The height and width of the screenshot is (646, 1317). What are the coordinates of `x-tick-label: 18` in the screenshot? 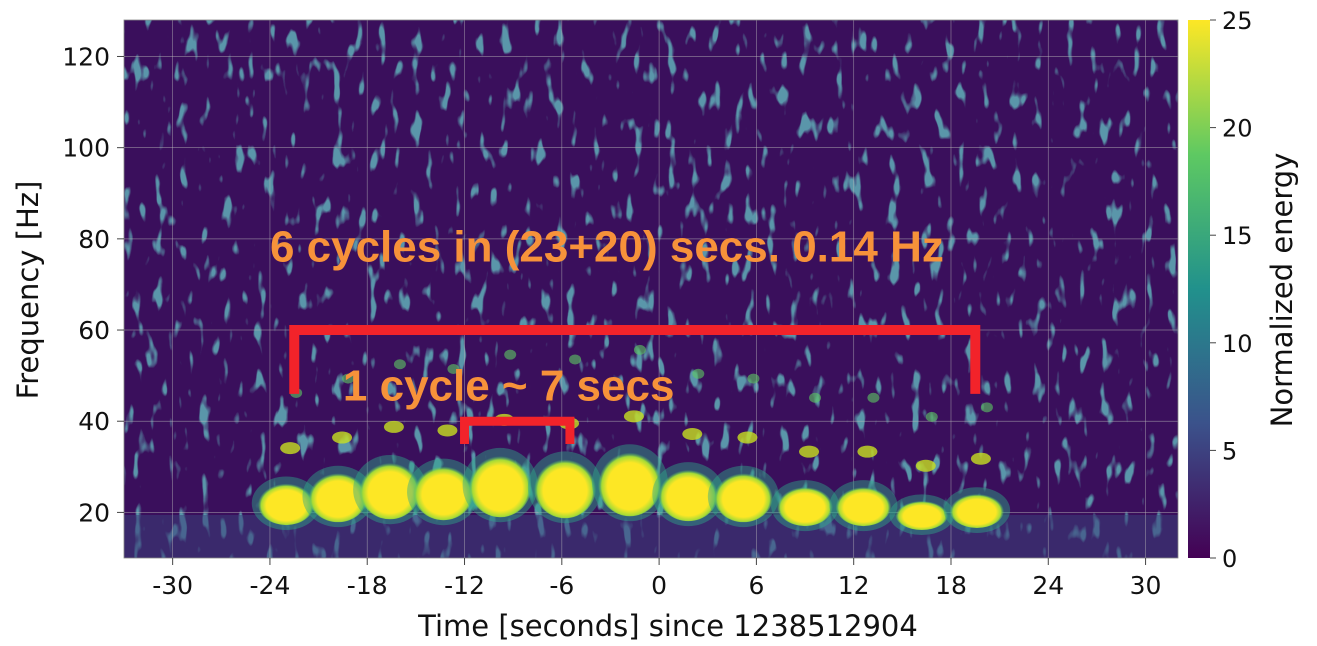 It's located at (951, 585).